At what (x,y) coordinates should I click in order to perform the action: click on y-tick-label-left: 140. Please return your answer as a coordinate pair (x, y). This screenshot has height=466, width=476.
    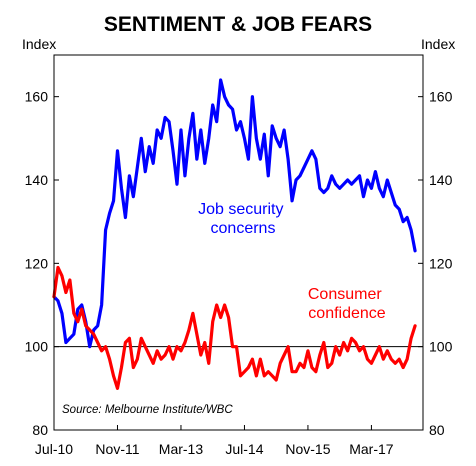
    Looking at the image, I should click on (37, 180).